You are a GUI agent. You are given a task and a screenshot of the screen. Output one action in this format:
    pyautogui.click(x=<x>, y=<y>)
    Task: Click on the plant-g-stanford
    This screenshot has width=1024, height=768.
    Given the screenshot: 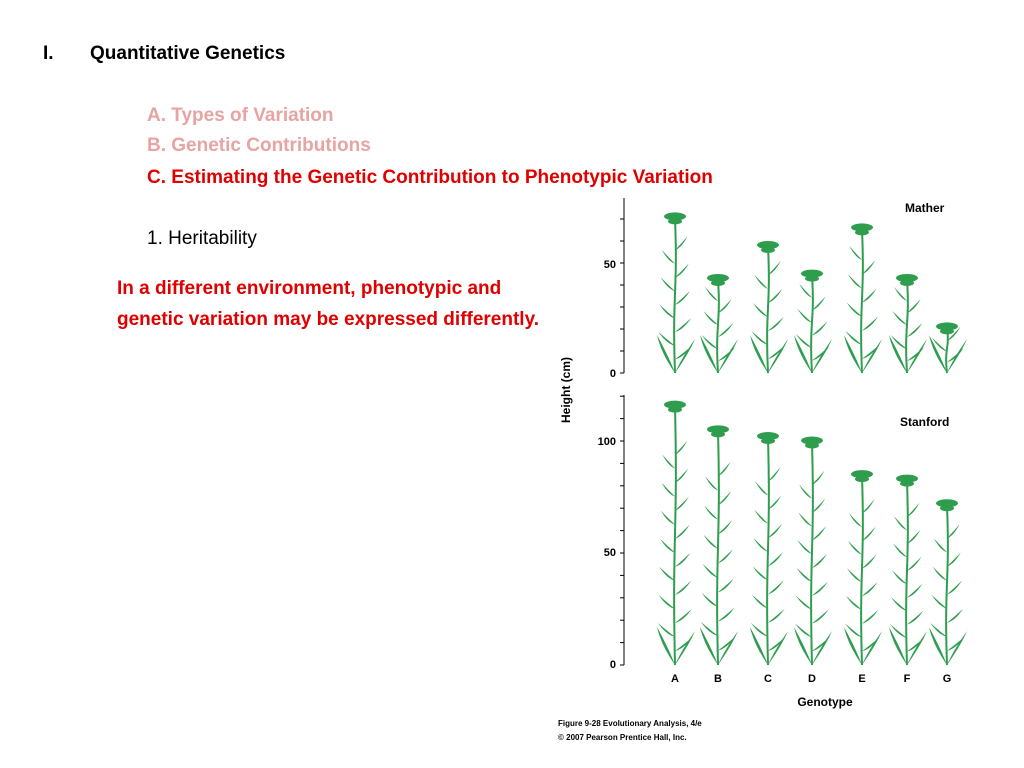 What is the action you would take?
    pyautogui.click(x=948, y=582)
    